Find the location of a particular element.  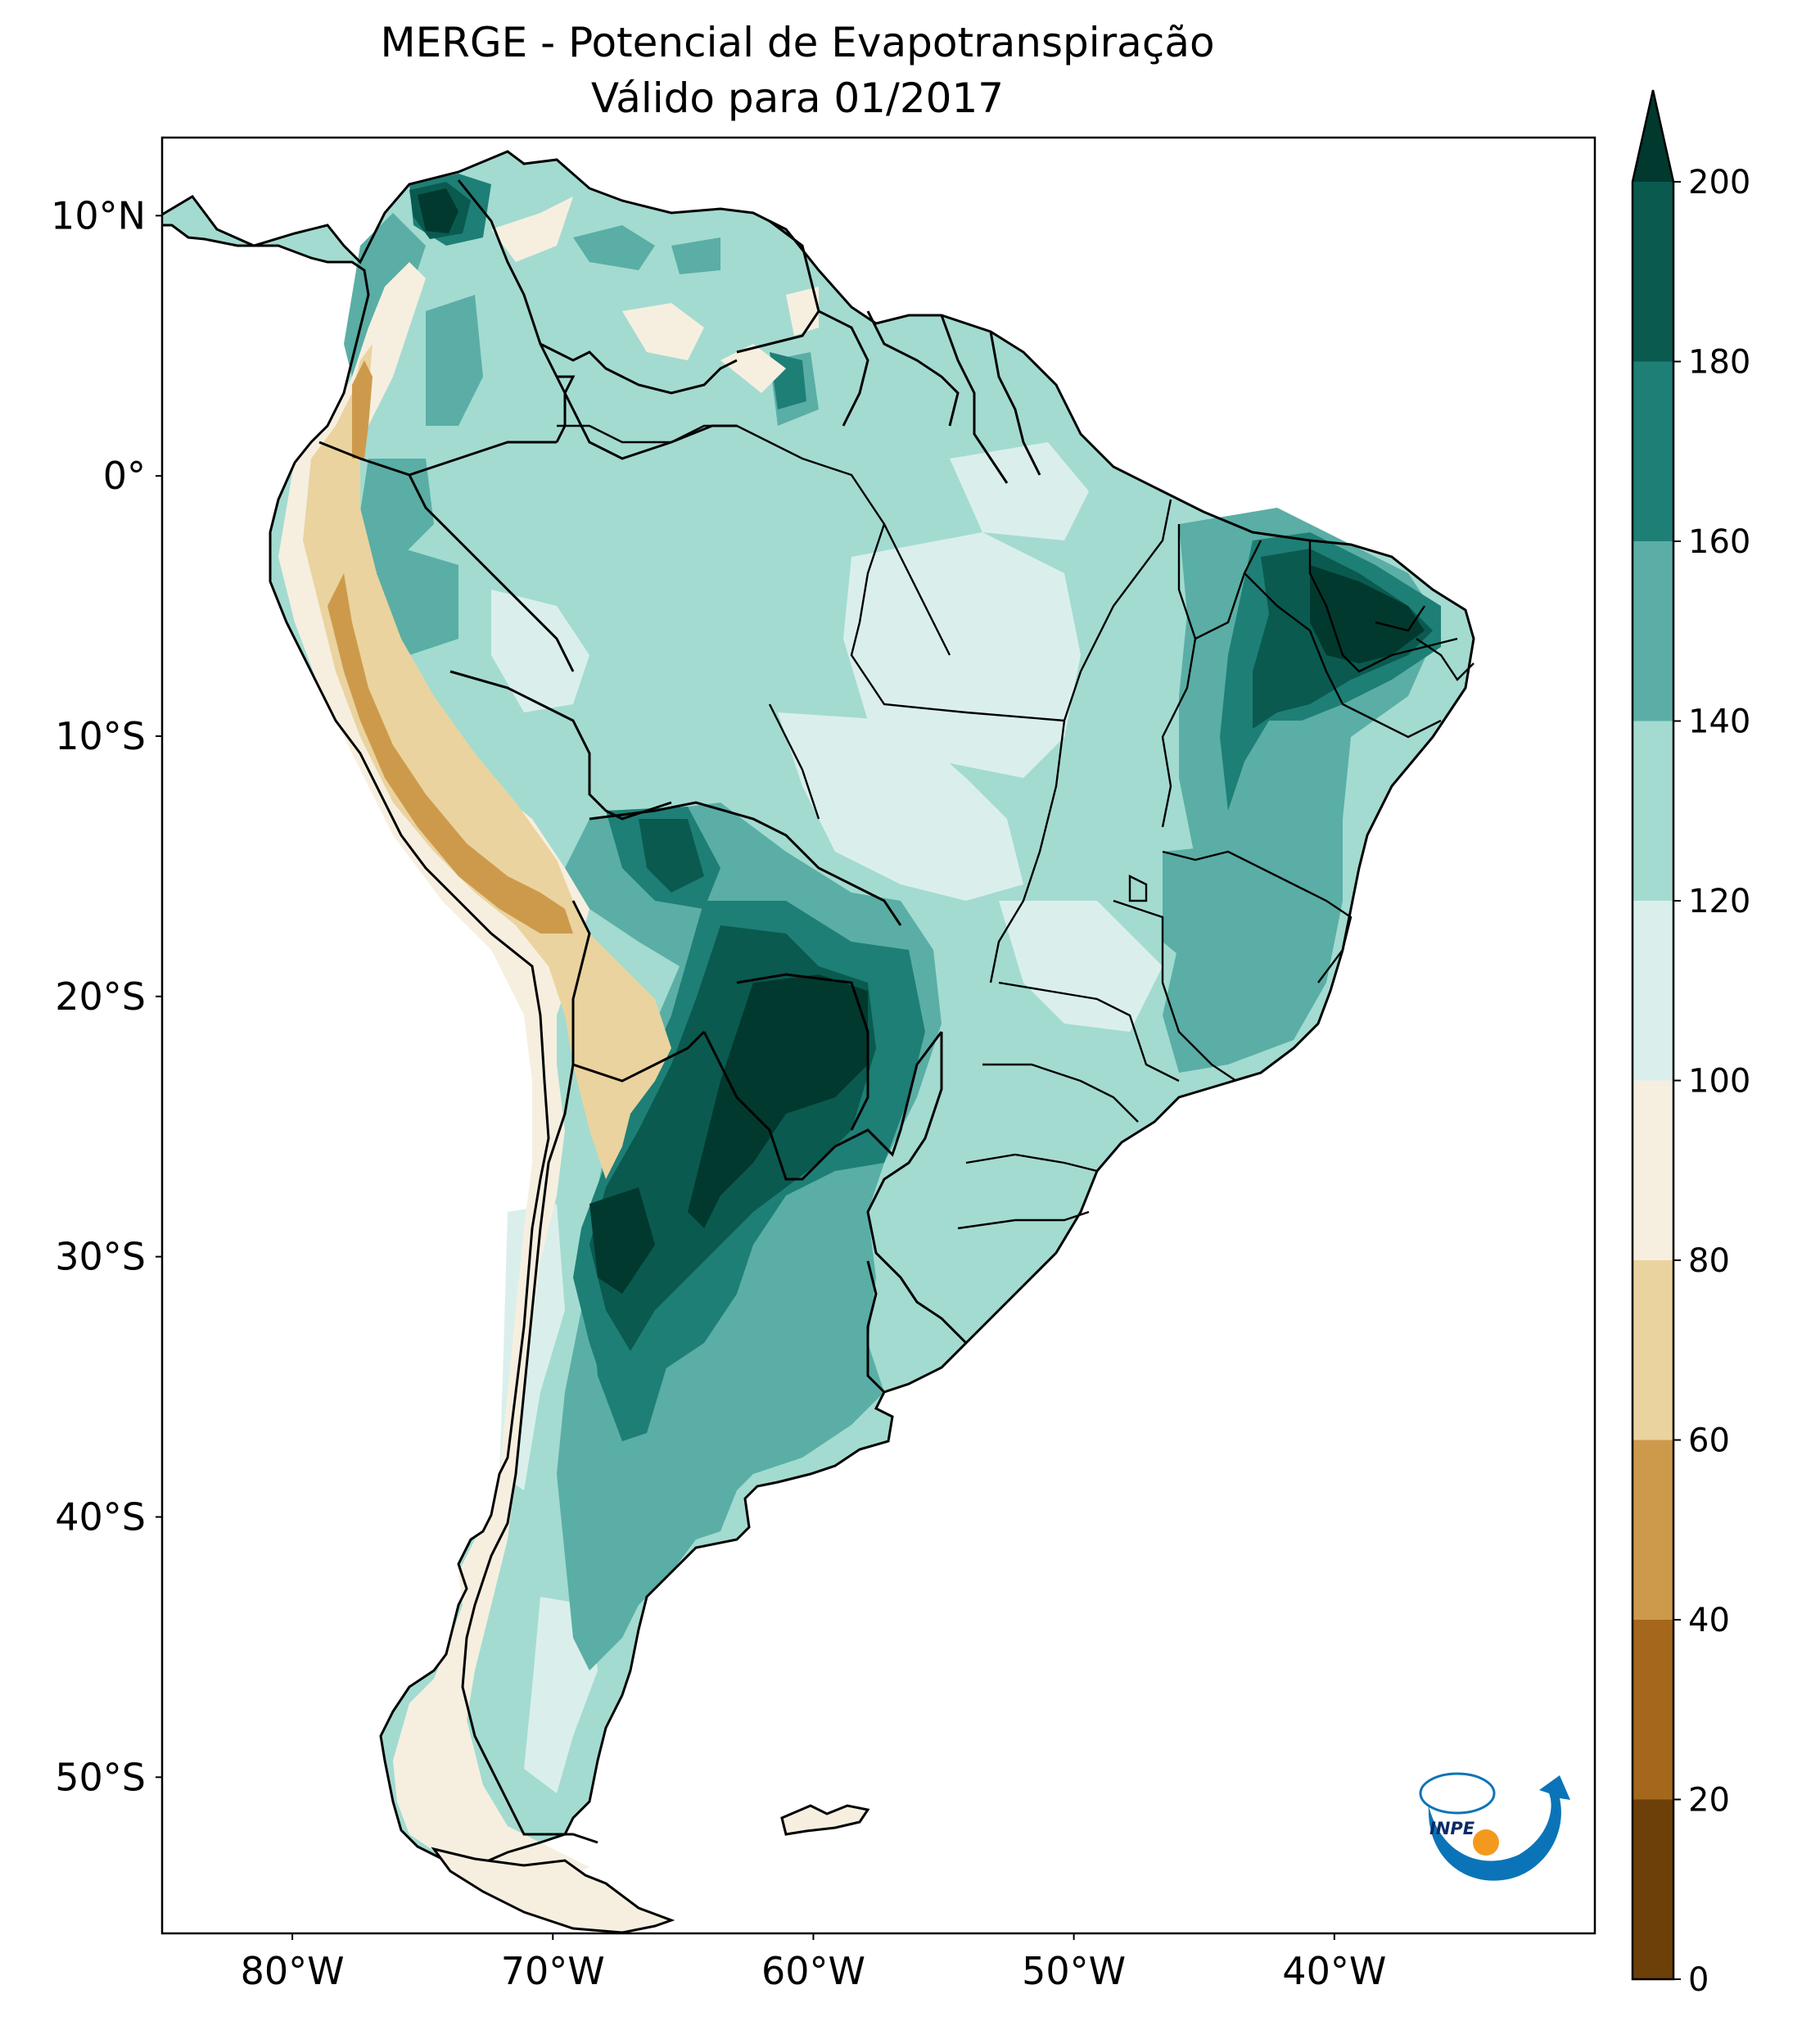

lon-tick-label: 50°W is located at coordinates (1074, 1971).